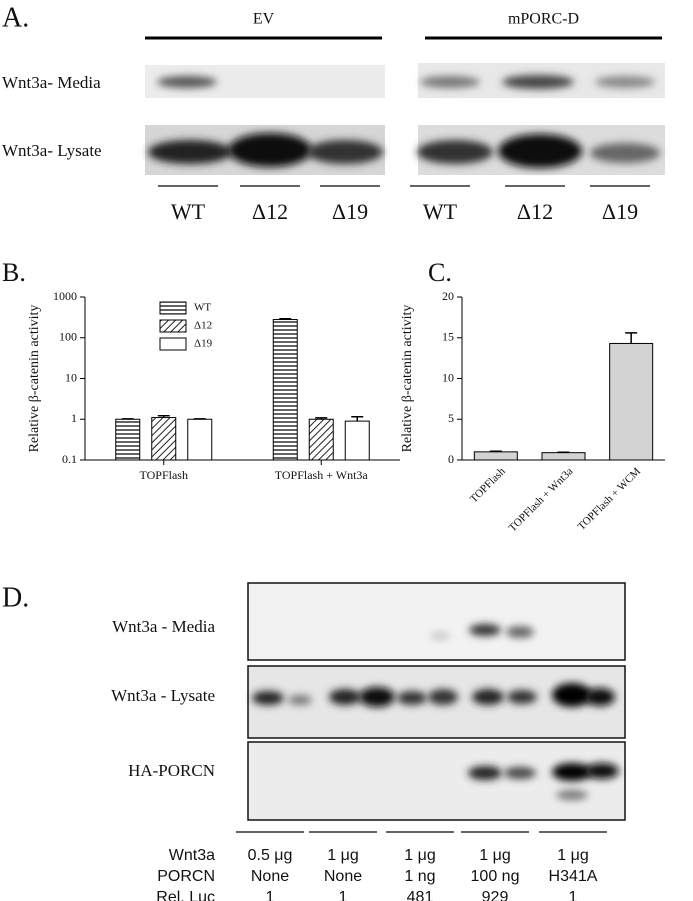  What do you see at coordinates (202, 308) in the screenshot?
I see `legend-label: WT` at bounding box center [202, 308].